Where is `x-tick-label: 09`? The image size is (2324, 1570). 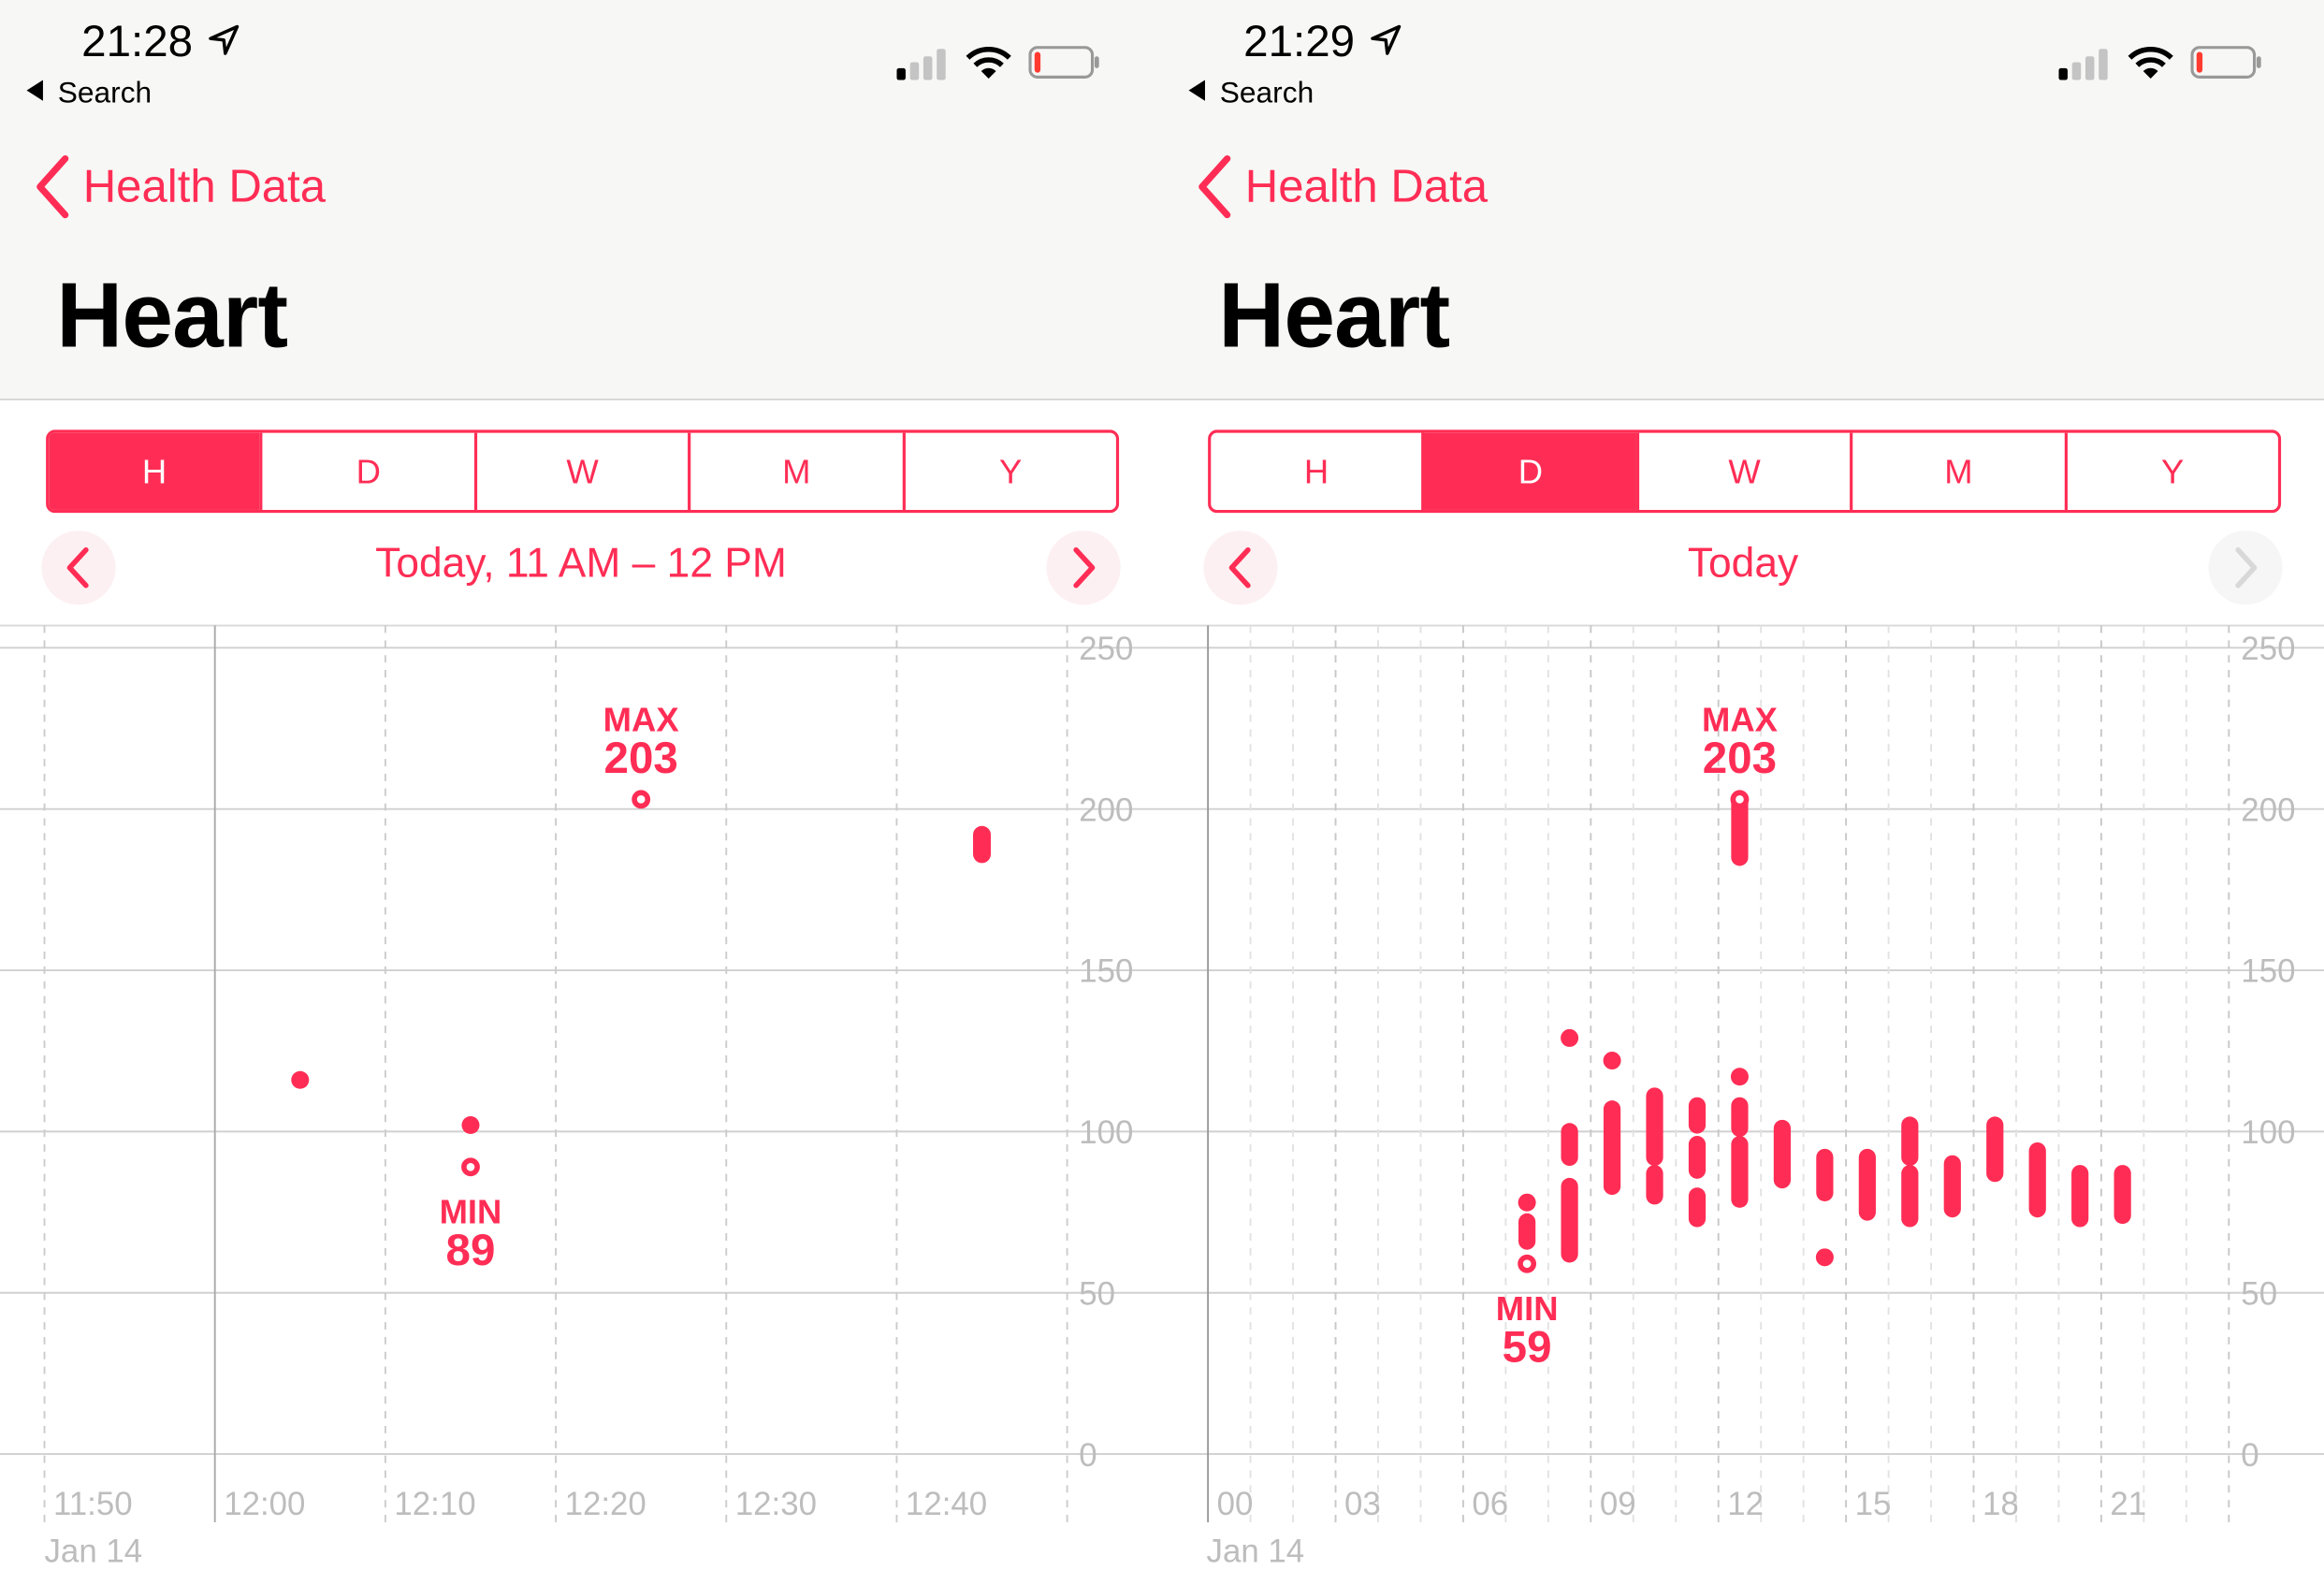 x-tick-label: 09 is located at coordinates (1618, 1504).